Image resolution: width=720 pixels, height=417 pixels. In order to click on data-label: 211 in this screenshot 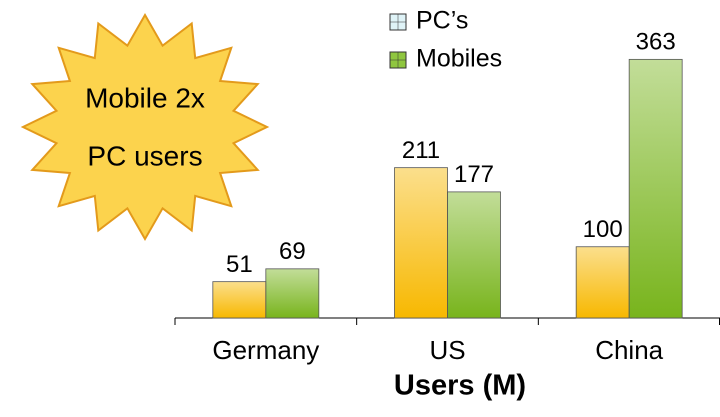, I will do `click(421, 150)`.